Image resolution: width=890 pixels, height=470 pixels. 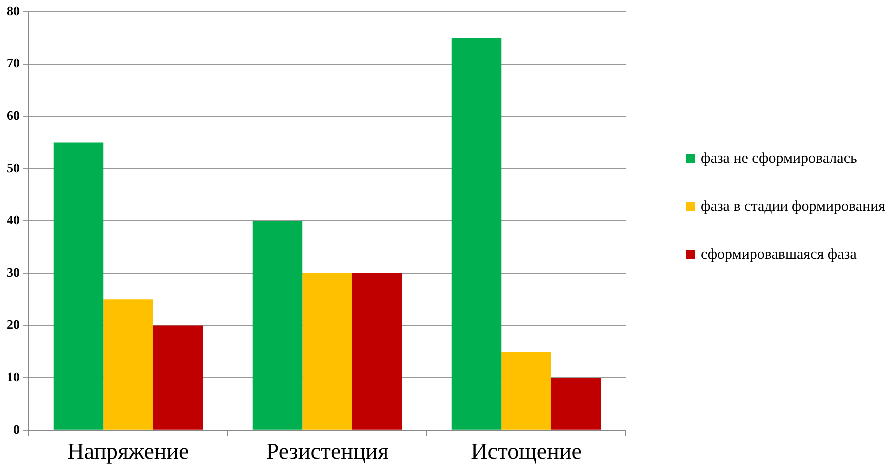 I want to click on y-tick-label: 10, so click(x=13, y=376).